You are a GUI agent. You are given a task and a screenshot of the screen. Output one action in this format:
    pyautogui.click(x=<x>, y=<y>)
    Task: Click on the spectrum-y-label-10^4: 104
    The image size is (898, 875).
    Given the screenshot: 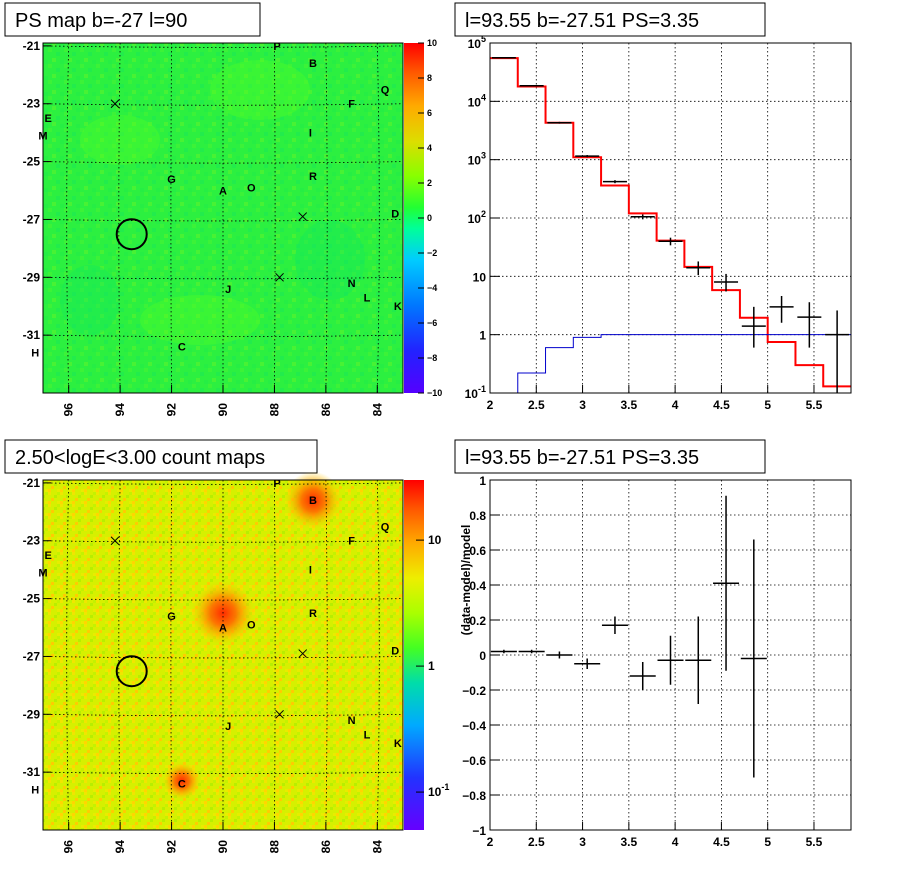 What is the action you would take?
    pyautogui.click(x=477, y=100)
    